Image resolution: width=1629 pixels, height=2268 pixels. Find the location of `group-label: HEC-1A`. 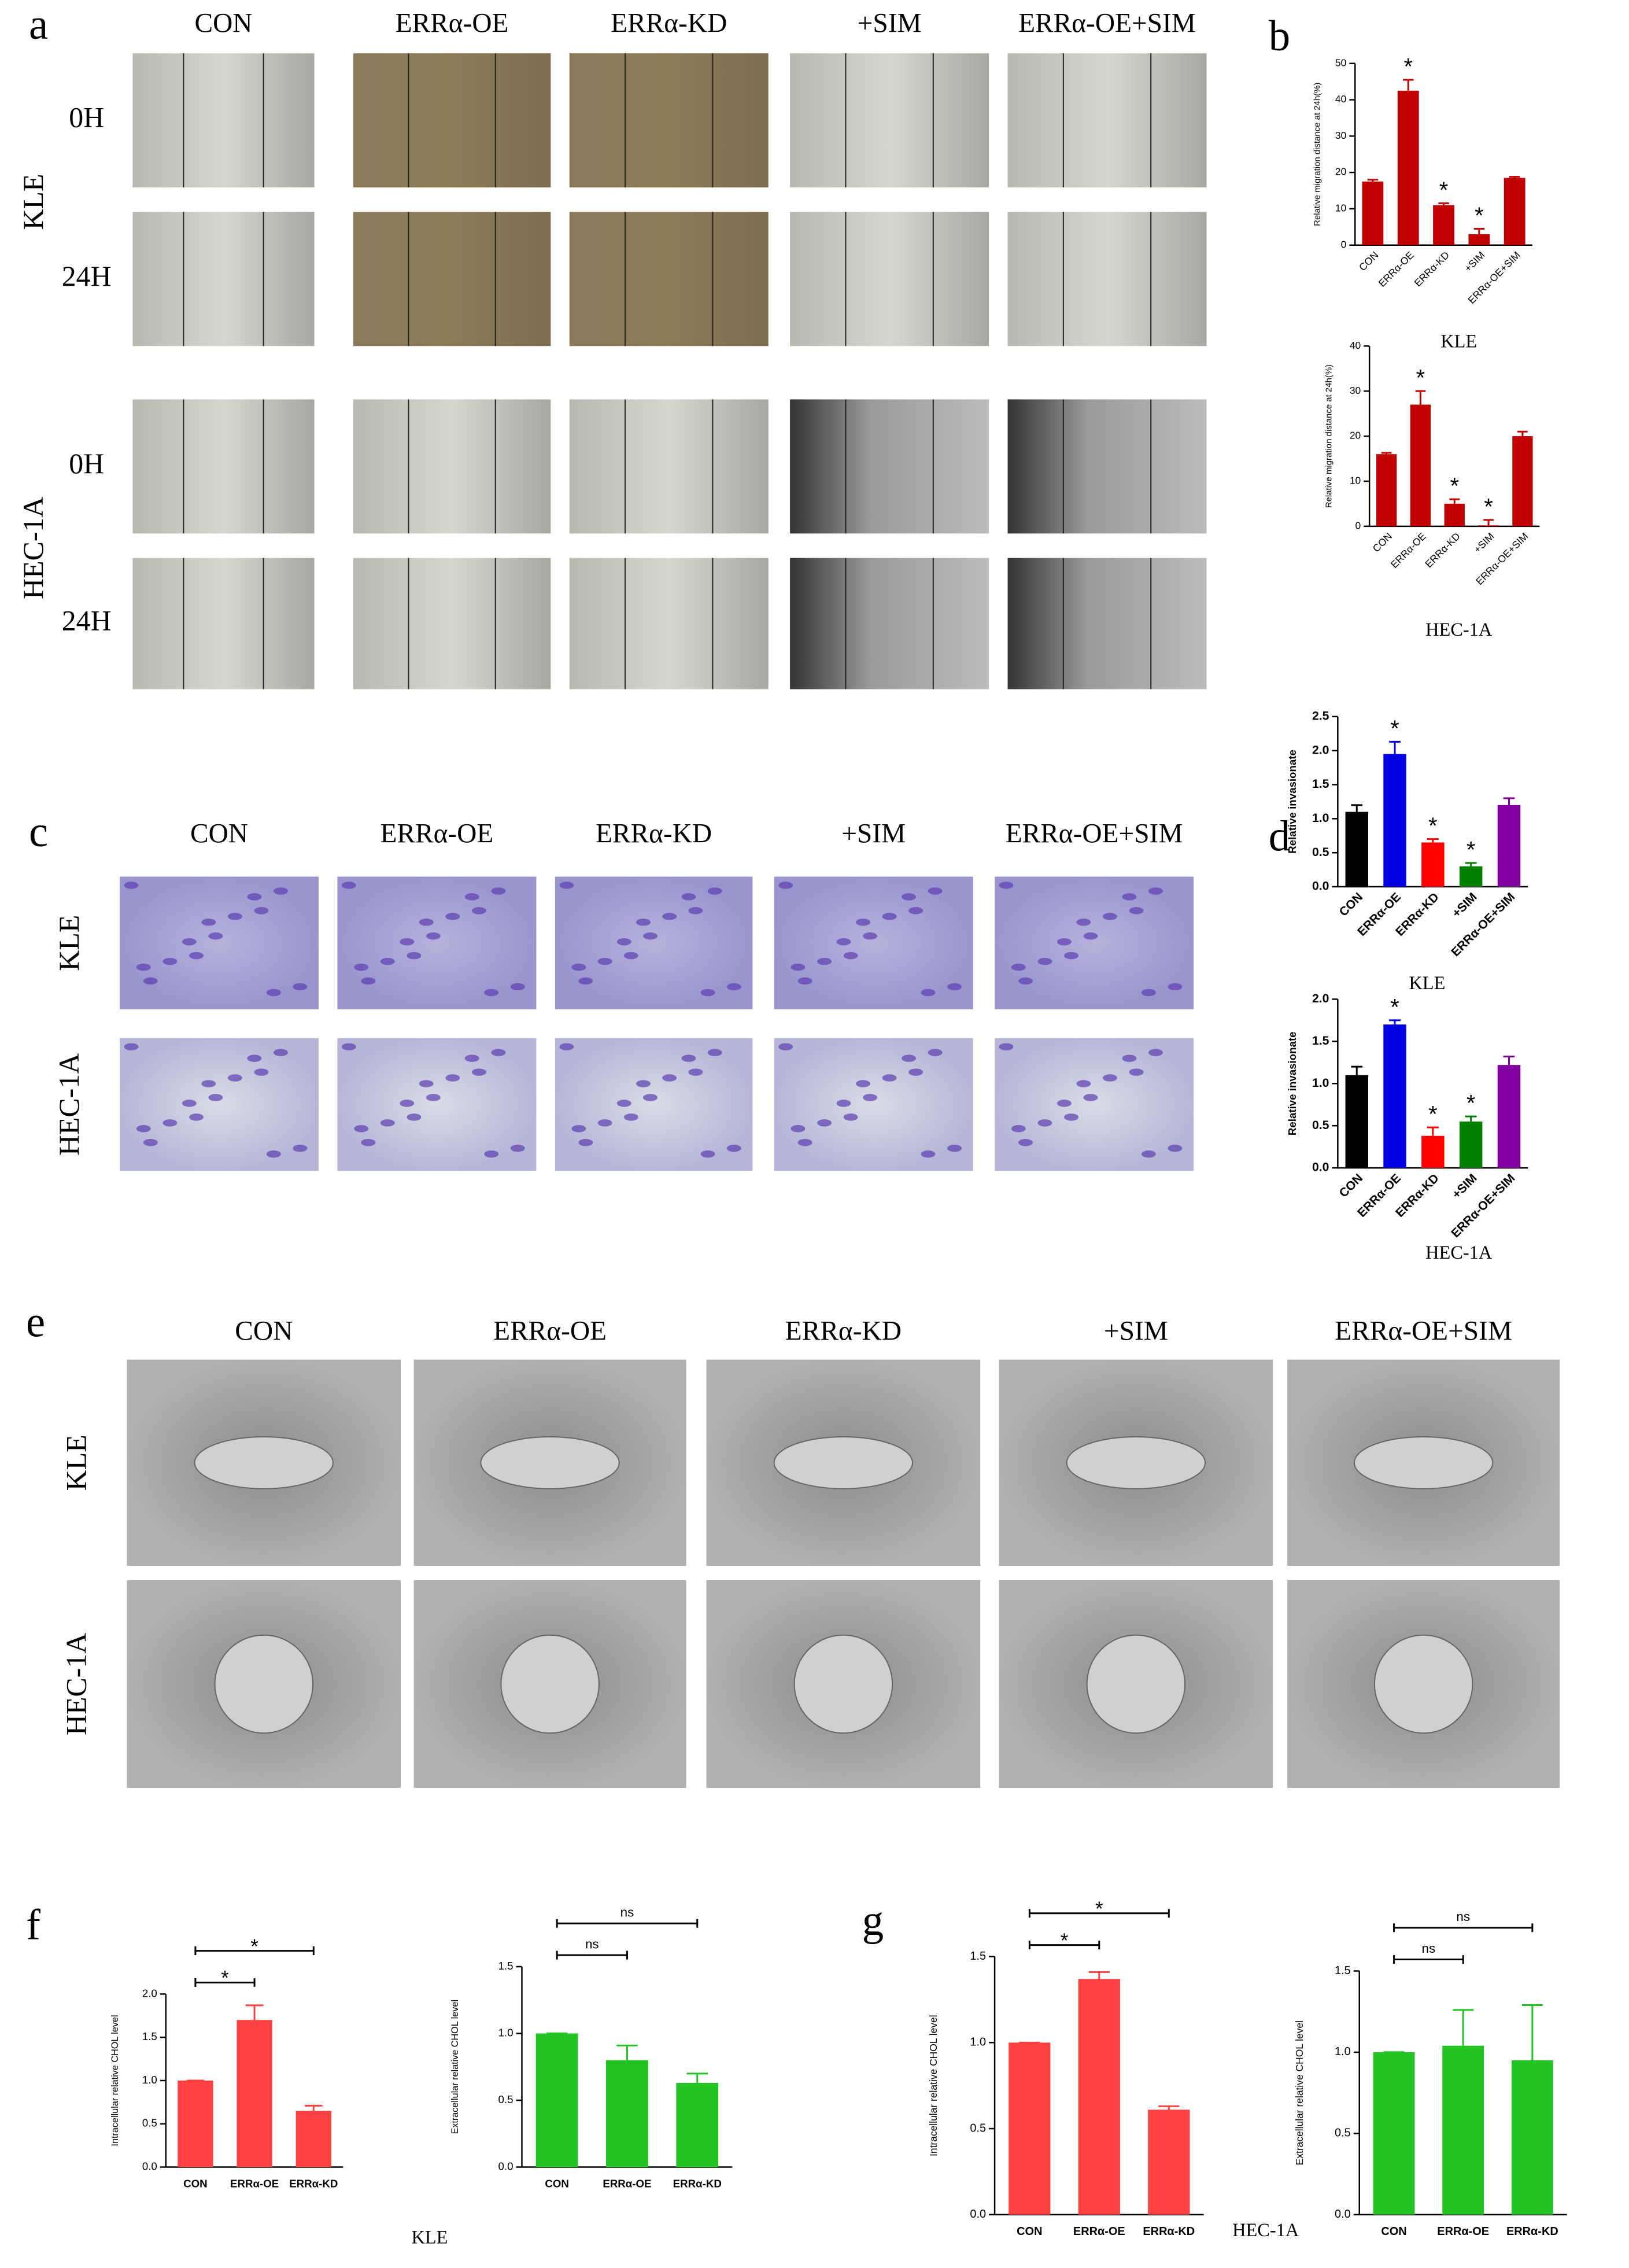

group-label: HEC-1A is located at coordinates (33, 548).